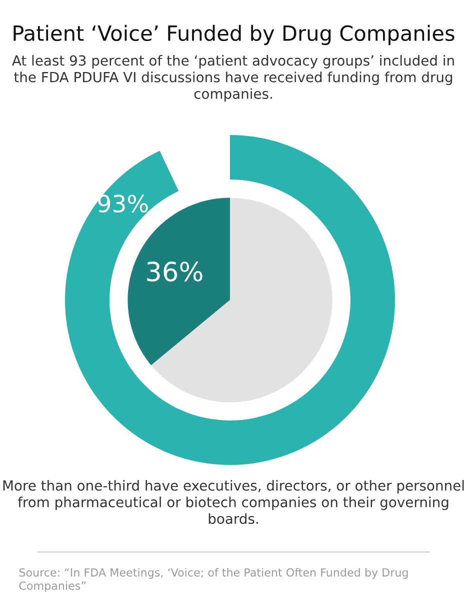 This screenshot has width=467, height=616. What do you see at coordinates (213, 580) in the screenshot?
I see `source-note: Source: “In FDA Meetings, ‘Voice; of the Patient Often Funded by Drug Companies”` at bounding box center [213, 580].